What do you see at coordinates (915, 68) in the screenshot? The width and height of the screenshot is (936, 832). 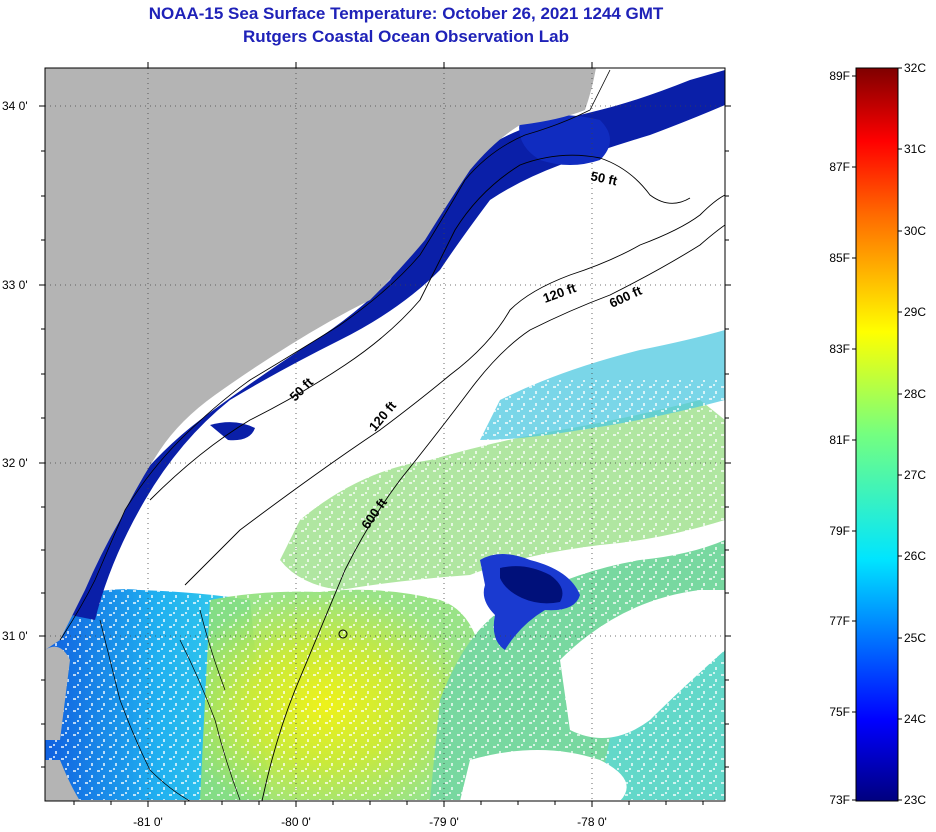 I see `colorbar-c-32: 32C` at bounding box center [915, 68].